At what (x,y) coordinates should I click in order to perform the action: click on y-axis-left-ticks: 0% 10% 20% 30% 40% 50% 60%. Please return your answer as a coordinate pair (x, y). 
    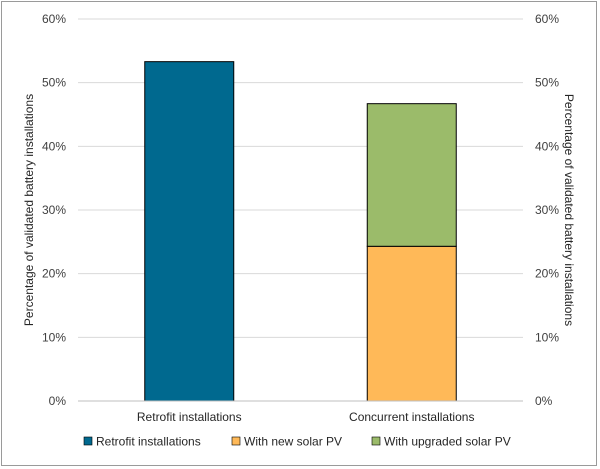
    Looking at the image, I should click on (54, 210).